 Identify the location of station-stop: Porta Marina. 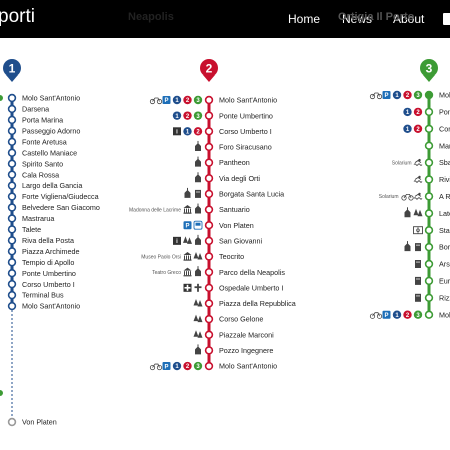
(35, 120).